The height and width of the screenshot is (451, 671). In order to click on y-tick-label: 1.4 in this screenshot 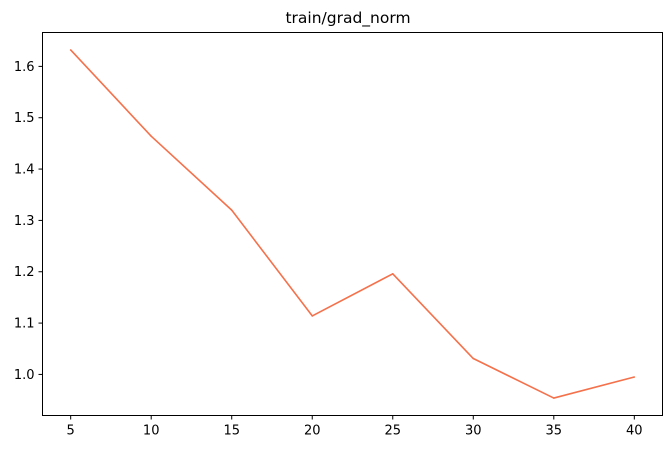, I will do `click(24, 170)`.